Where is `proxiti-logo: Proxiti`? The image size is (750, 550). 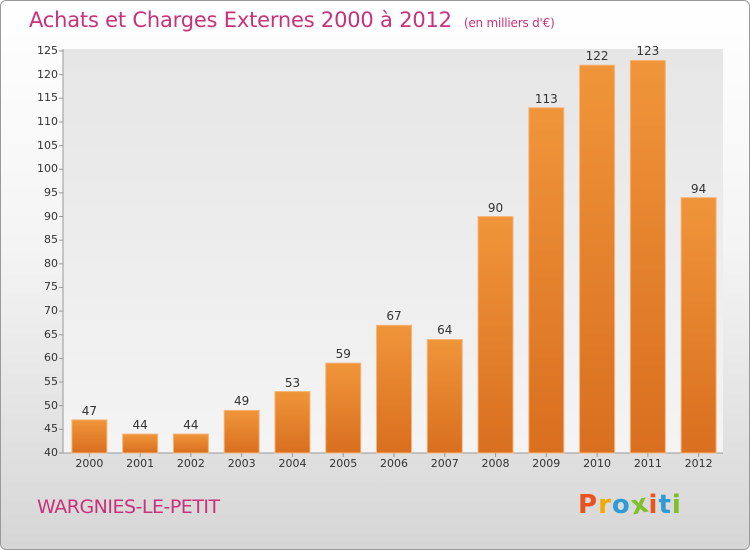
proxiti-logo: Proxiti is located at coordinates (630, 504).